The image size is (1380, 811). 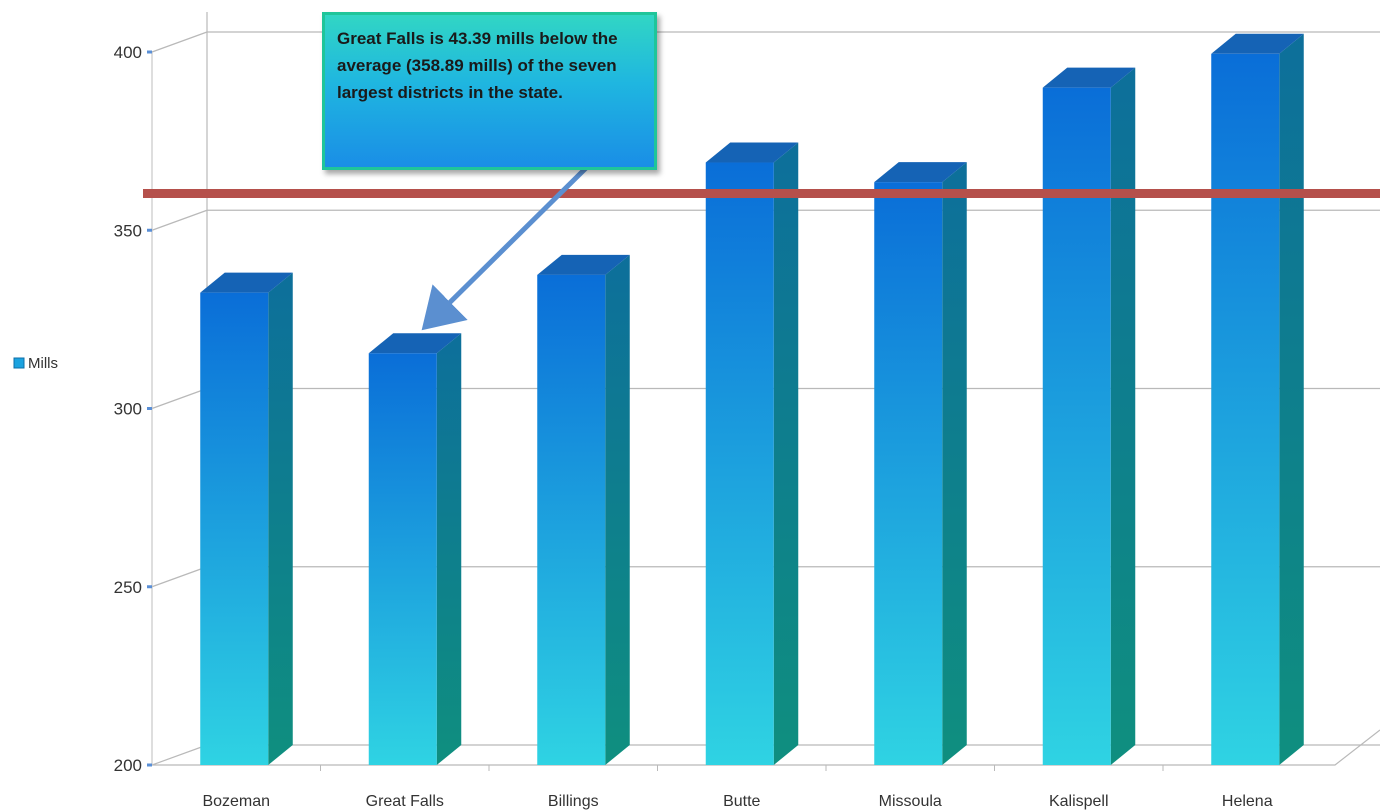 What do you see at coordinates (128, 230) in the screenshot?
I see `y-tick-label: 350` at bounding box center [128, 230].